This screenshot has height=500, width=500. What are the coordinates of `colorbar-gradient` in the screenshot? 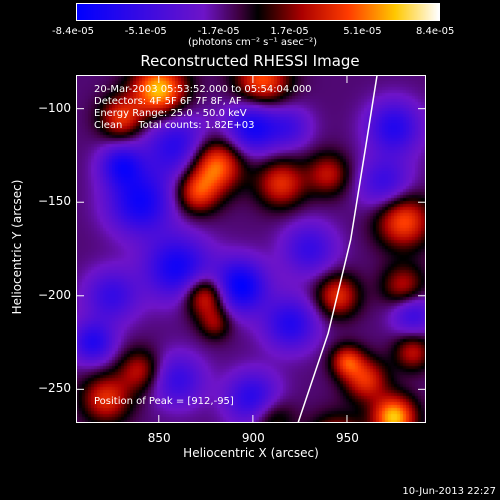 It's located at (258, 12).